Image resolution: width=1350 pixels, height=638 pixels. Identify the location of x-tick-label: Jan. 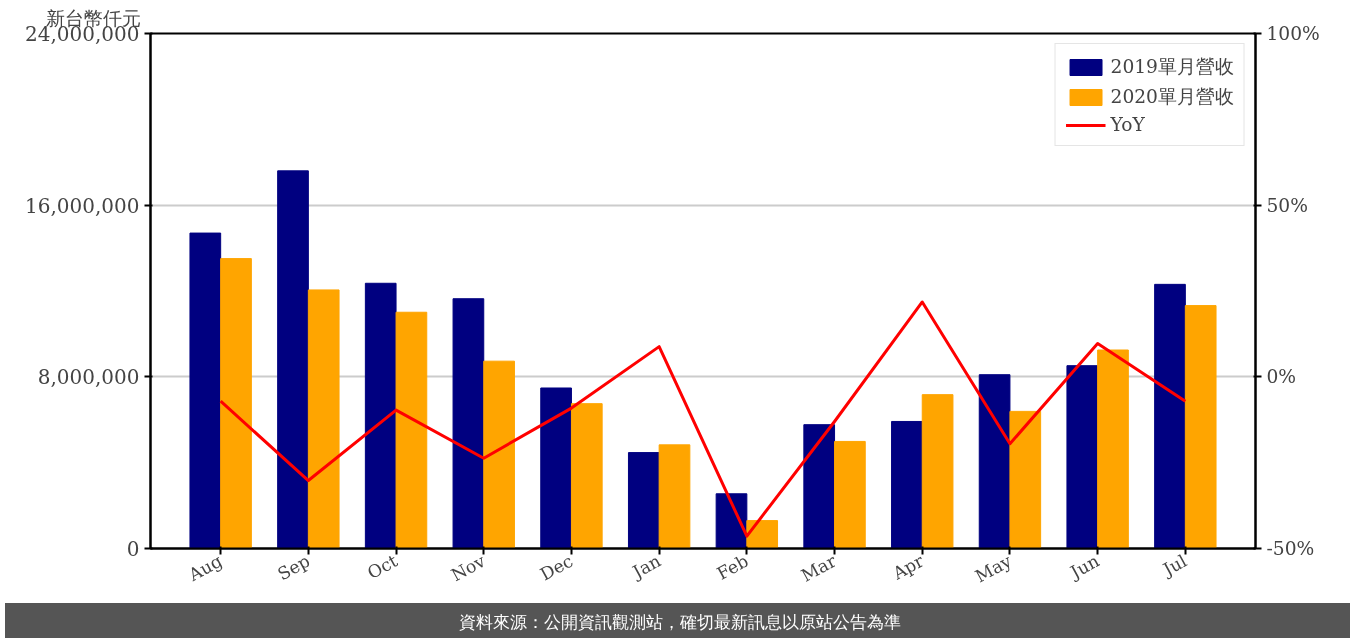
(645, 566).